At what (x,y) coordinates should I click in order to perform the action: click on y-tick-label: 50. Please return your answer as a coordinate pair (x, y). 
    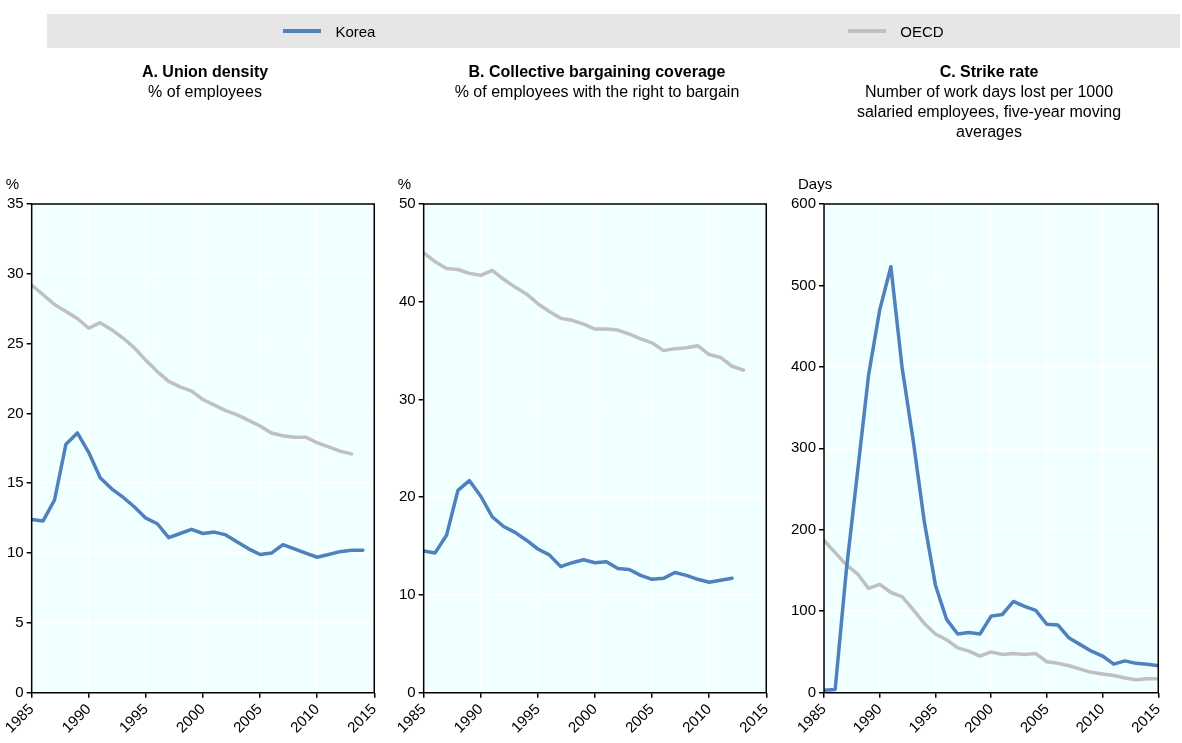
    Looking at the image, I should click on (407, 203).